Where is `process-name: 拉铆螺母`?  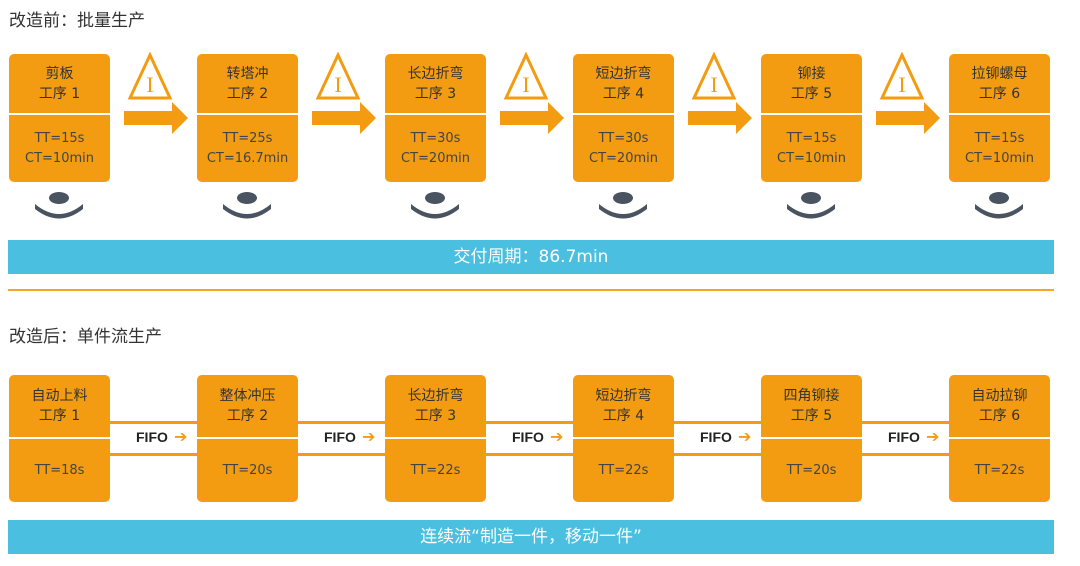
process-name: 拉铆螺母 is located at coordinates (999, 73).